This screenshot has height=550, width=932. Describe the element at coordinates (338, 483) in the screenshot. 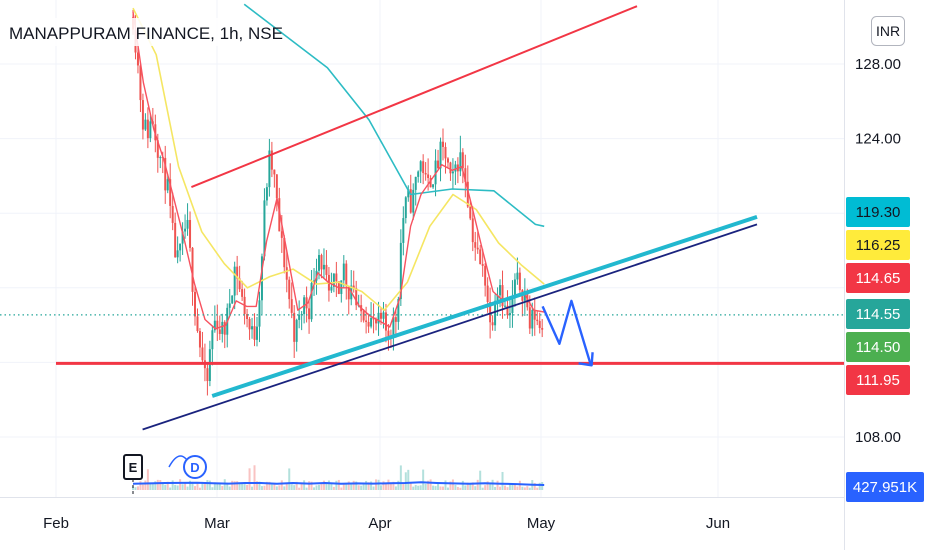

I see `volume-ma-path` at that location.